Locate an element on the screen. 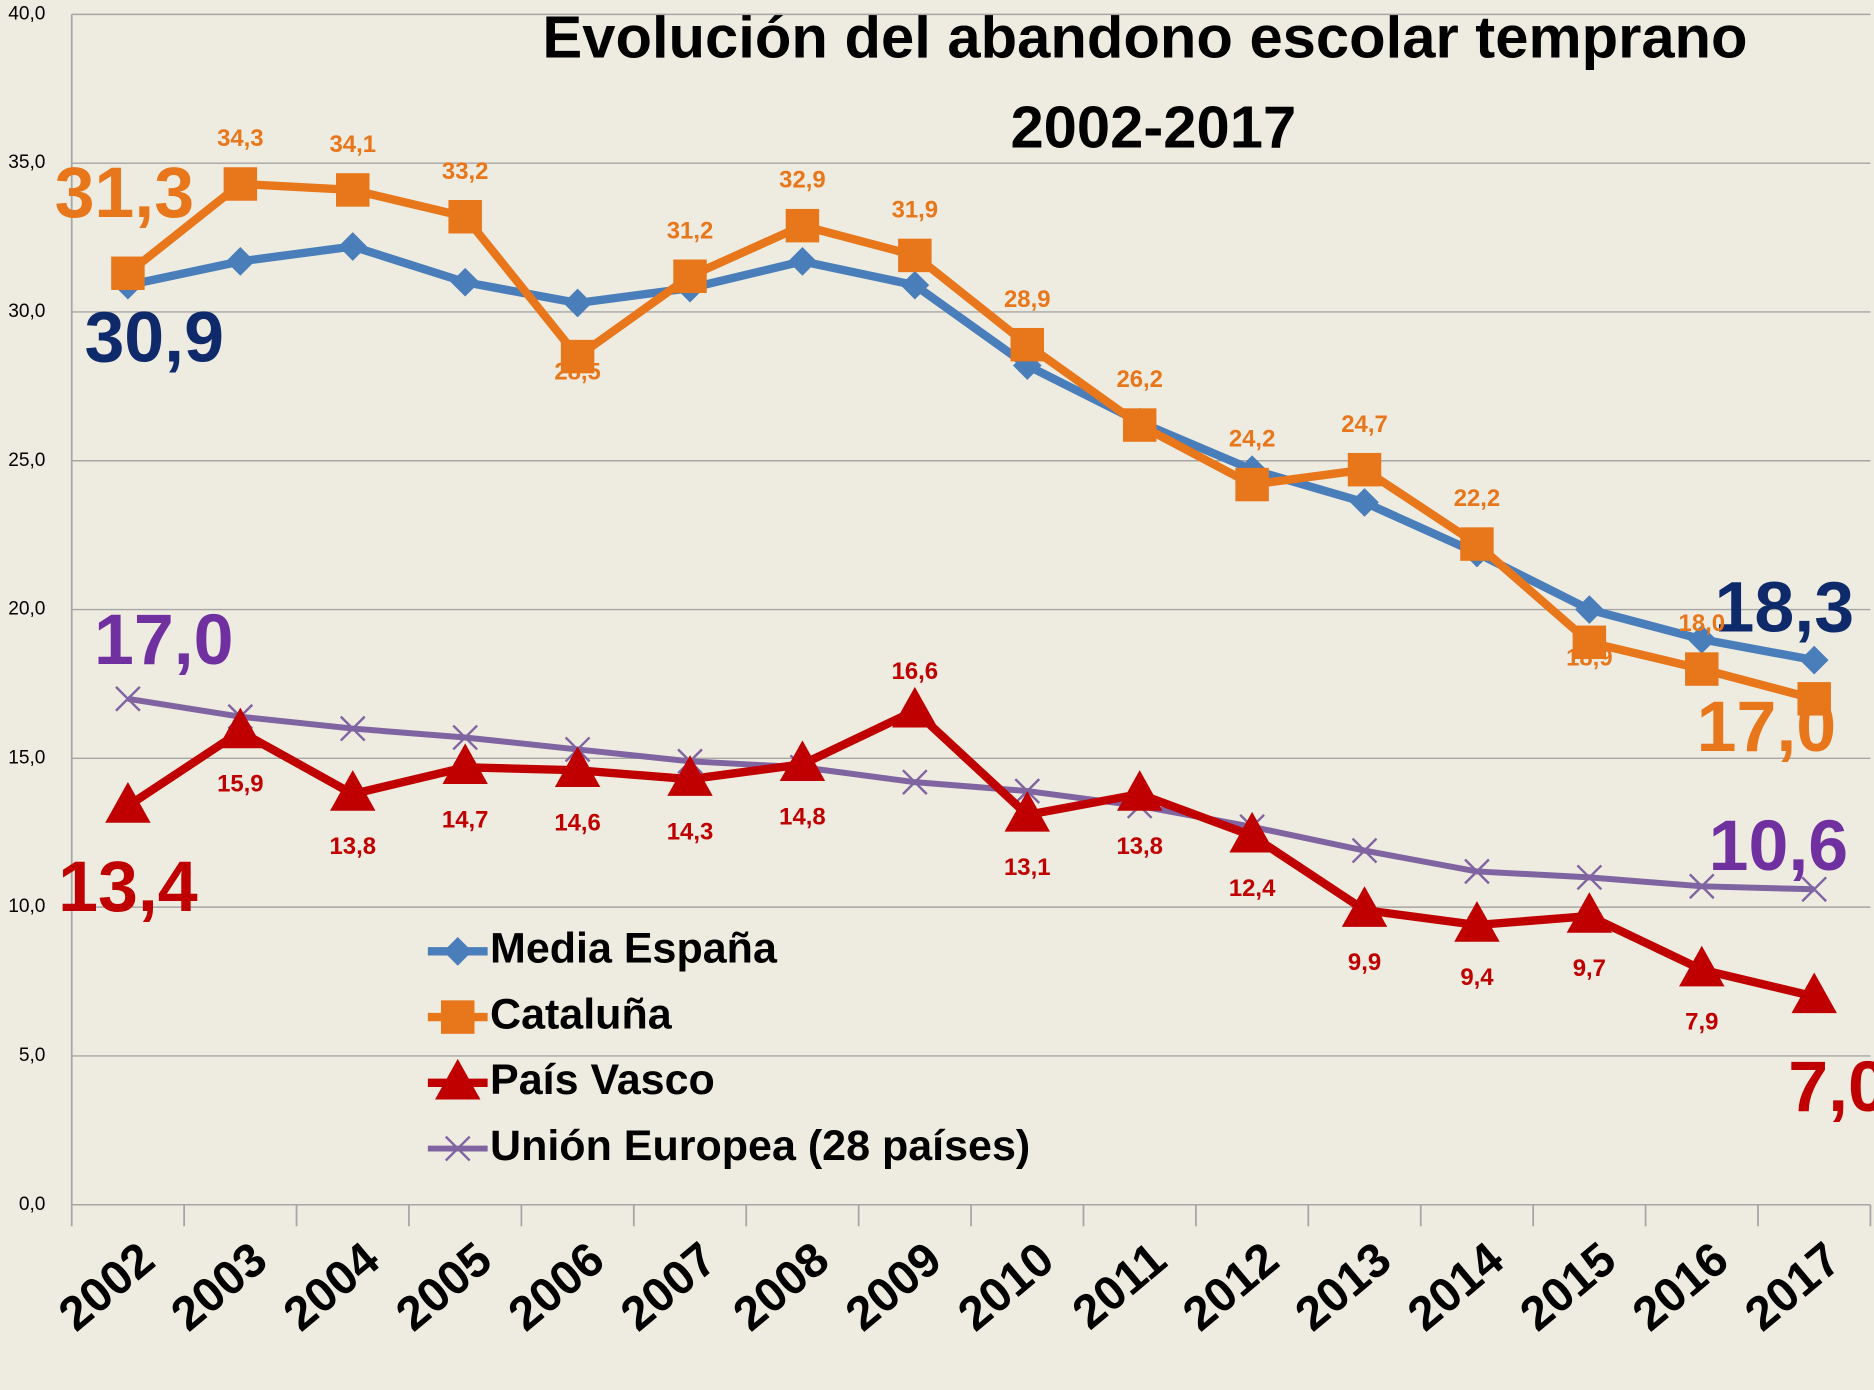 This screenshot has height=1390, width=1874. data-label: 13,1 is located at coordinates (1027, 867).